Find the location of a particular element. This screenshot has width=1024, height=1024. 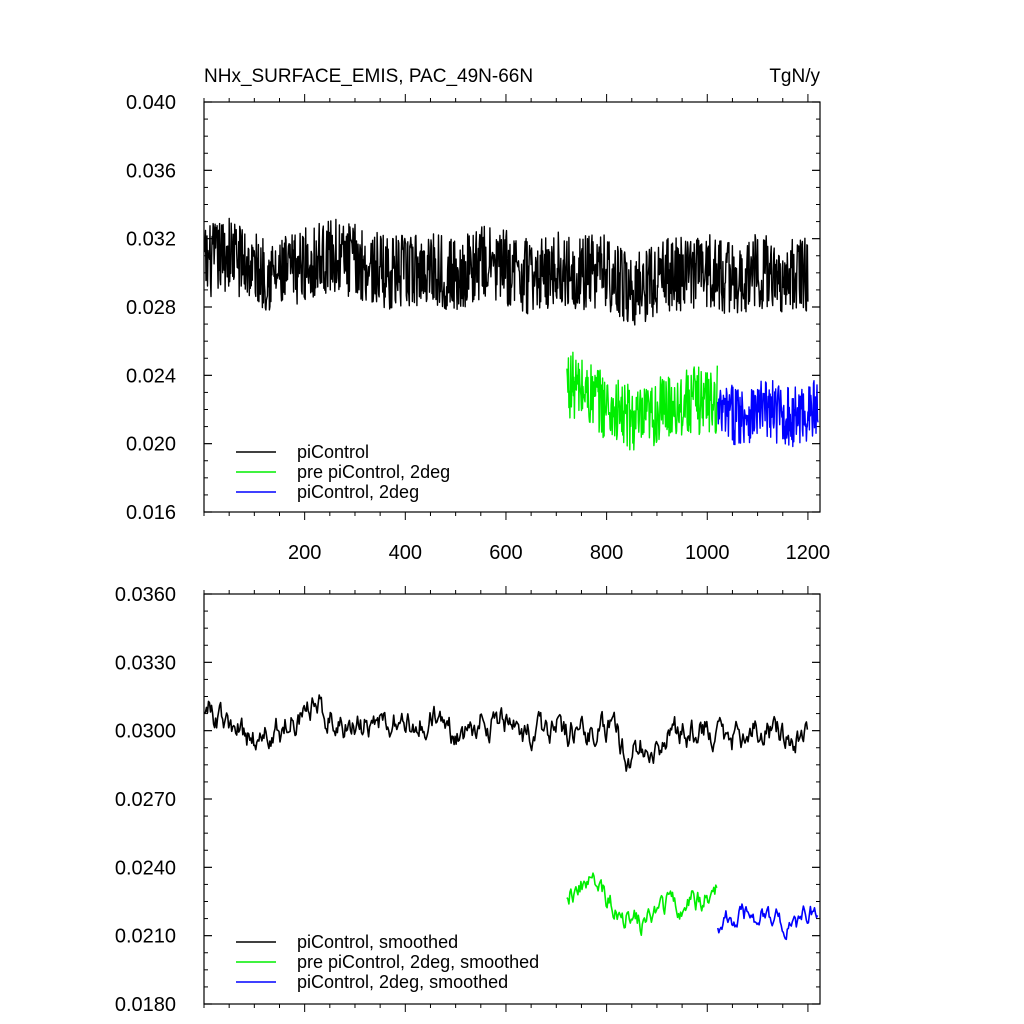

chart-title: NHx_SURFACE_EMIS, PAC_49N-66N is located at coordinates (368, 76).